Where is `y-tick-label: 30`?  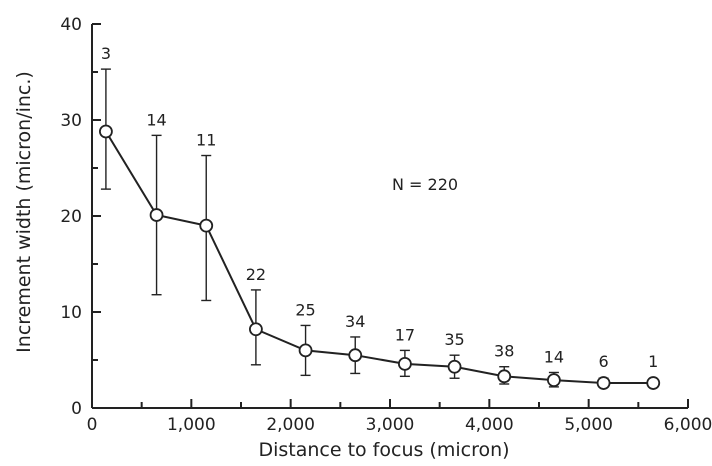 y-tick-label: 30 is located at coordinates (71, 121).